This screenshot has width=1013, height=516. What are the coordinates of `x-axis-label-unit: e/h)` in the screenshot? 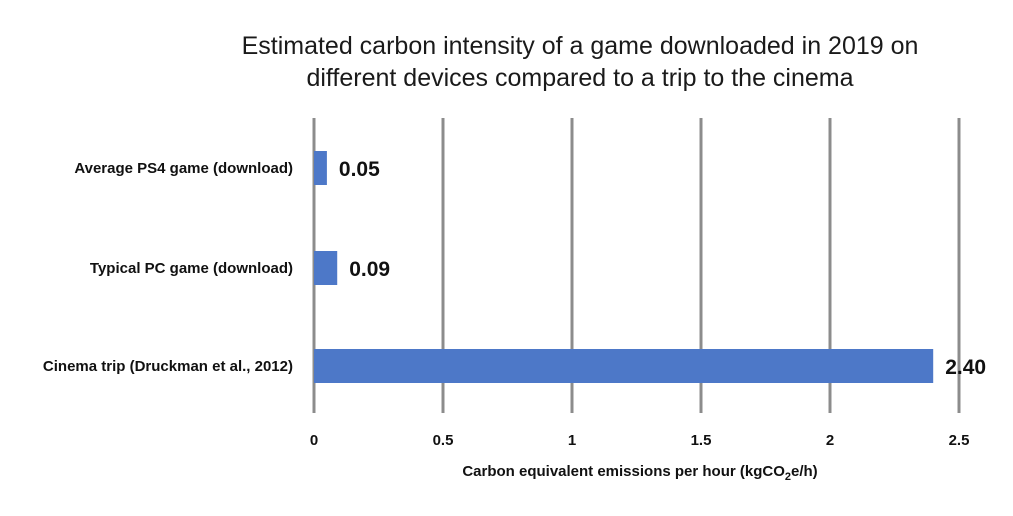 It's located at (804, 471).